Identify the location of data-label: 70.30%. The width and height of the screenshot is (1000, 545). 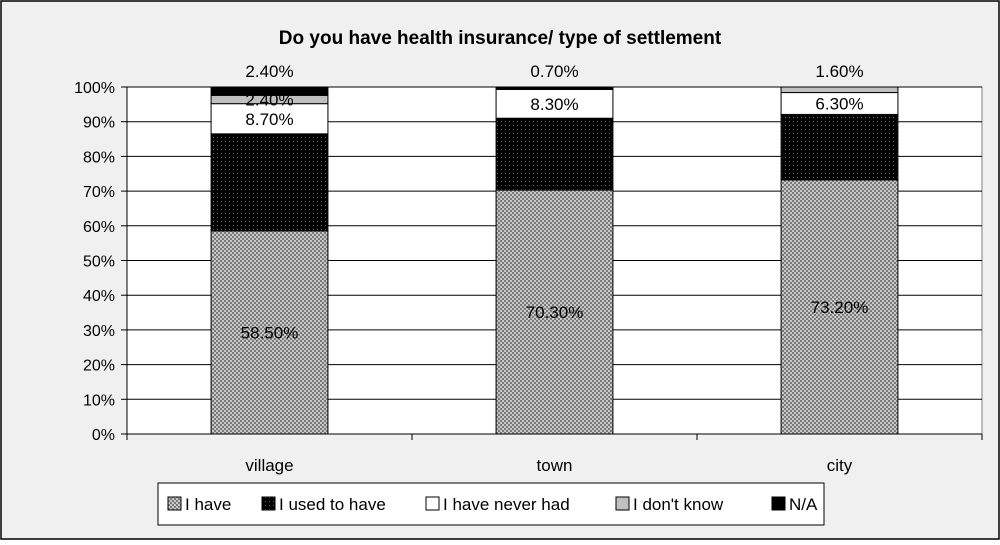
(555, 312).